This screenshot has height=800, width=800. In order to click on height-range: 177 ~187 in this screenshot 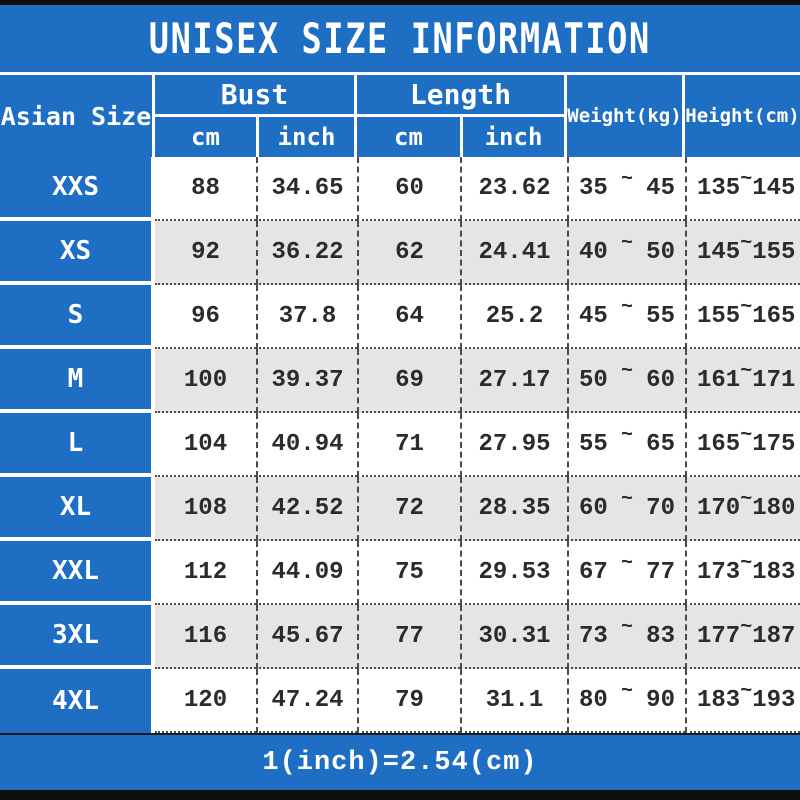, I will do `click(742, 637)`.